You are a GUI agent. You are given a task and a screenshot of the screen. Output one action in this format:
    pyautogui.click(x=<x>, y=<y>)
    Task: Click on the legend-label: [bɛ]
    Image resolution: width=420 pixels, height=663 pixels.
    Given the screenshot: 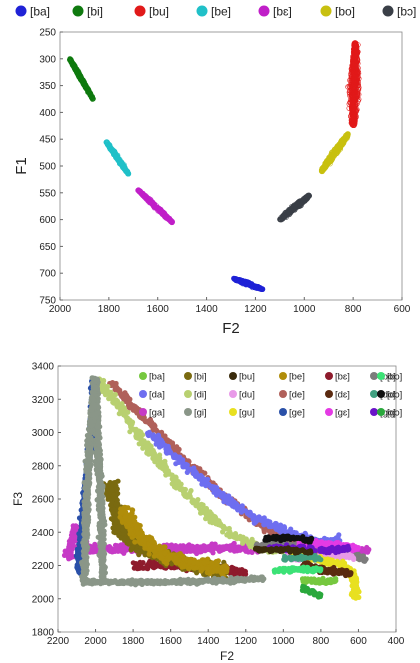 What is the action you would take?
    pyautogui.click(x=282, y=12)
    